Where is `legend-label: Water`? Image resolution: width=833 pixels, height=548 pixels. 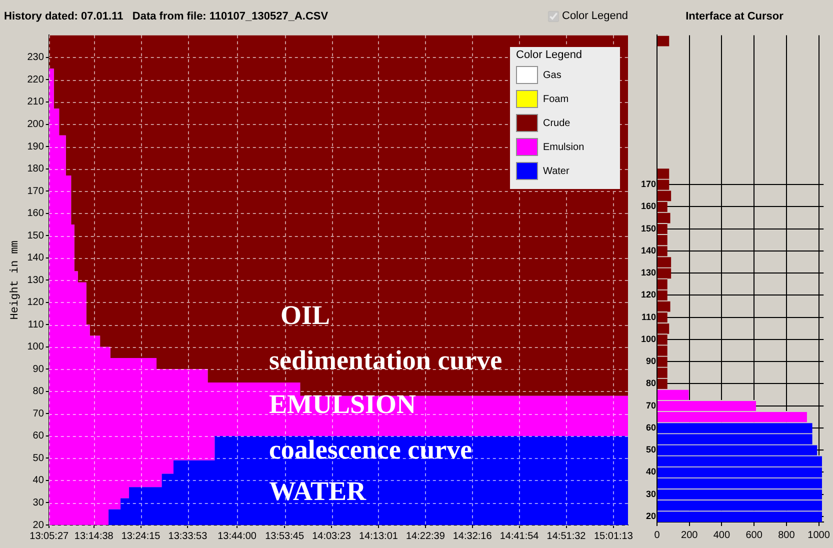
legend-label: Water is located at coordinates (556, 171).